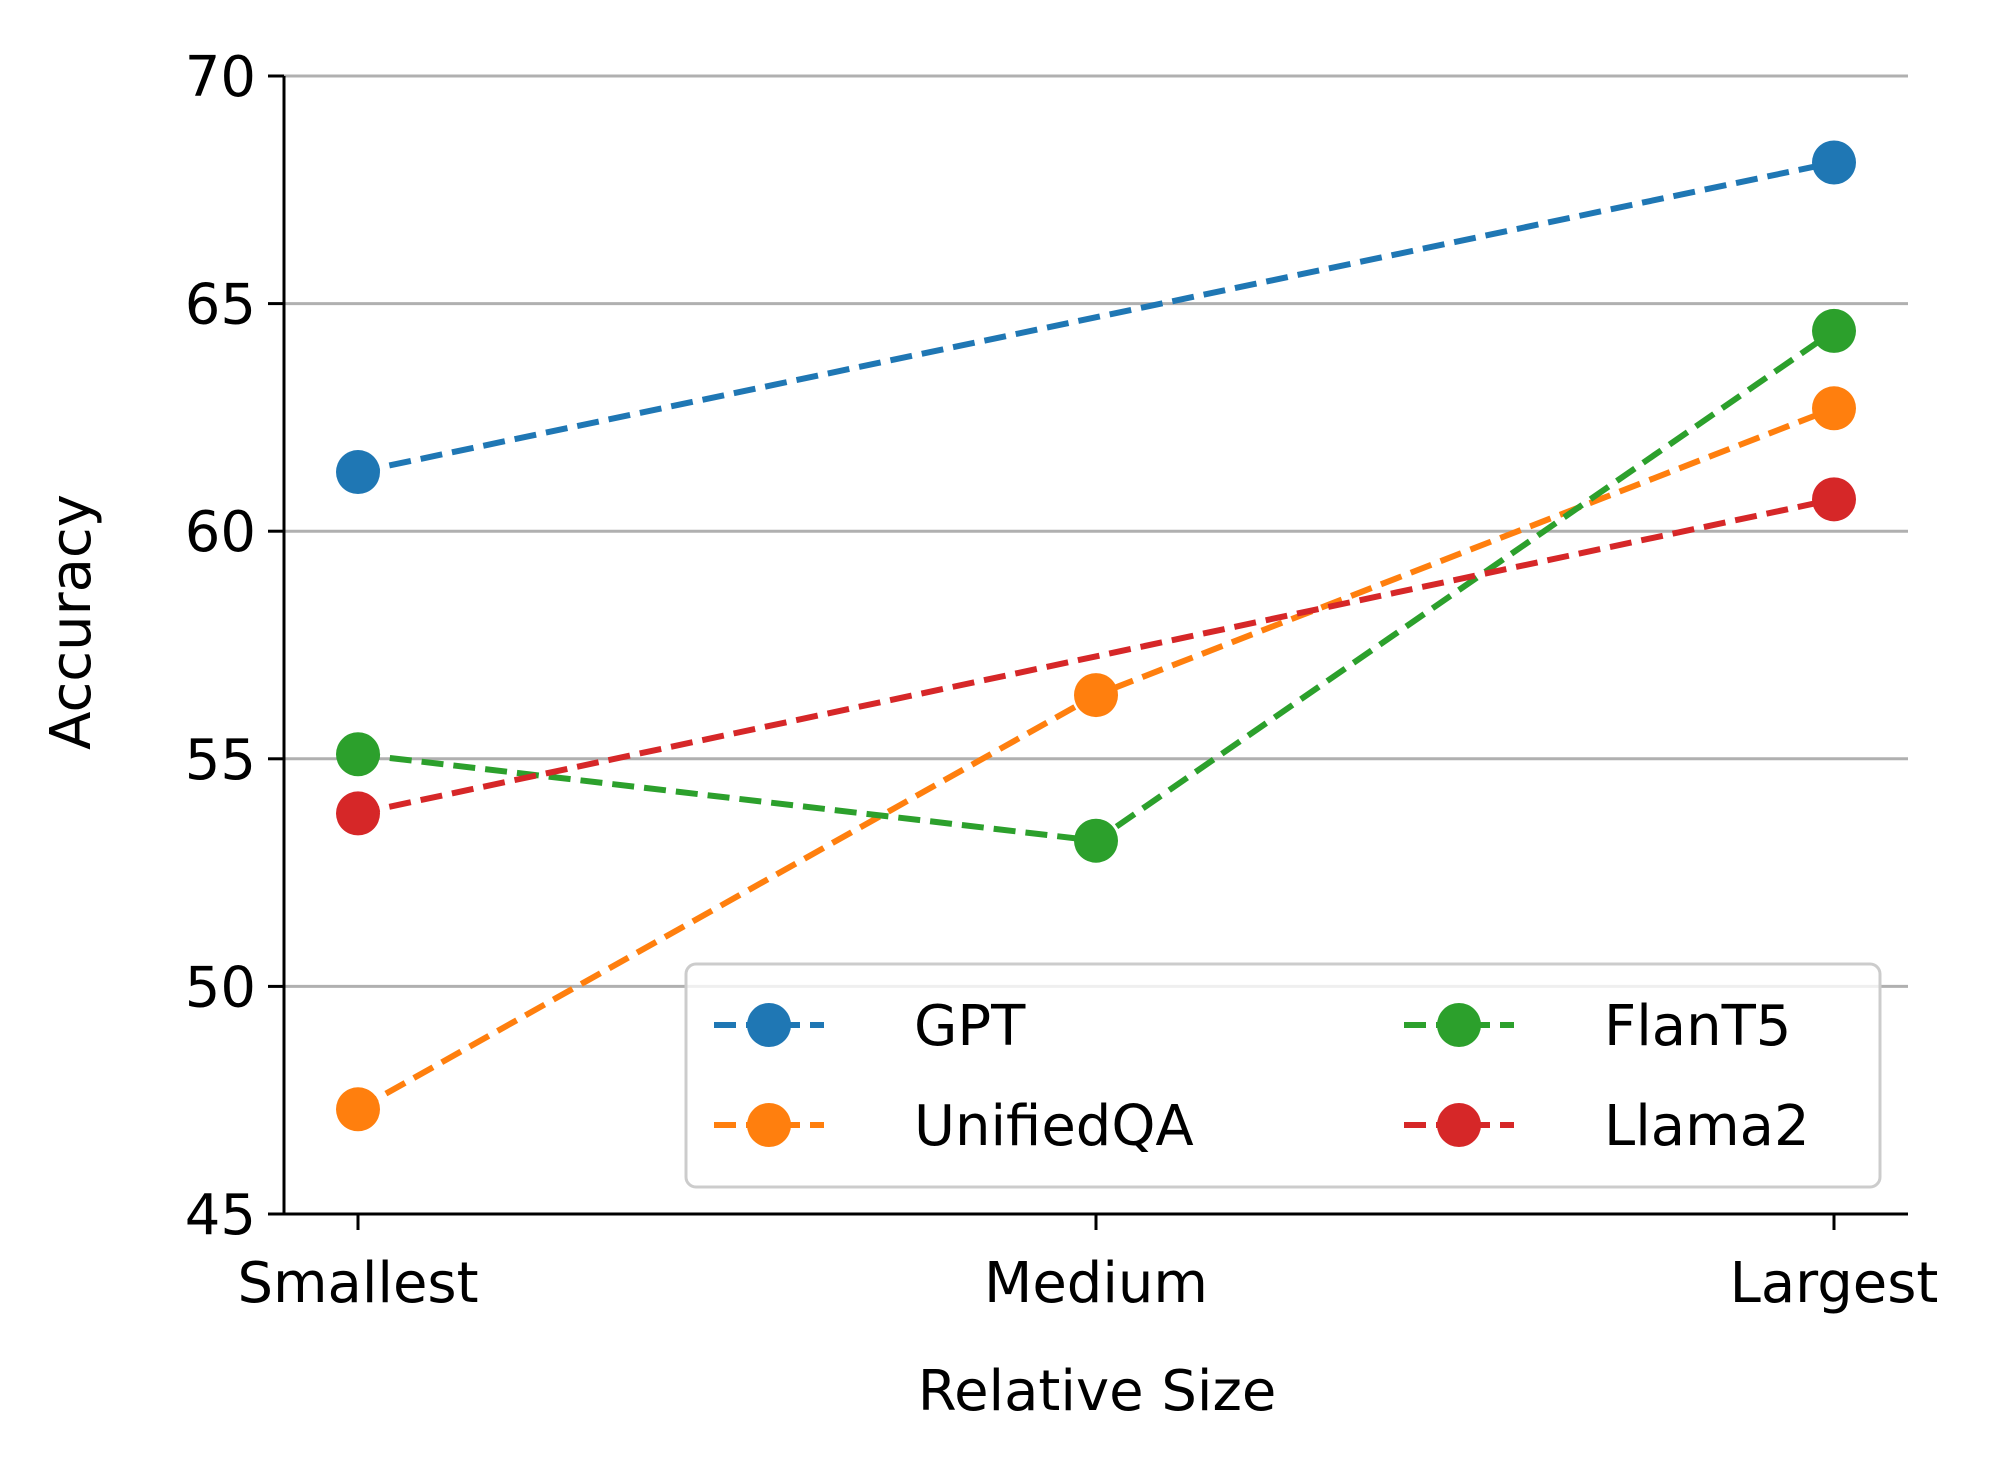 The image size is (2003, 1470). I want to click on legend-frame, so click(1283, 1075).